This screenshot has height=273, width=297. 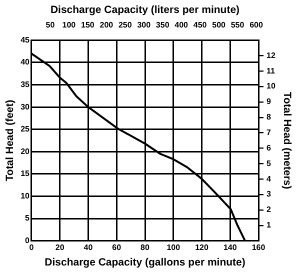 I want to click on y2-tick-label: 12, so click(x=271, y=55).